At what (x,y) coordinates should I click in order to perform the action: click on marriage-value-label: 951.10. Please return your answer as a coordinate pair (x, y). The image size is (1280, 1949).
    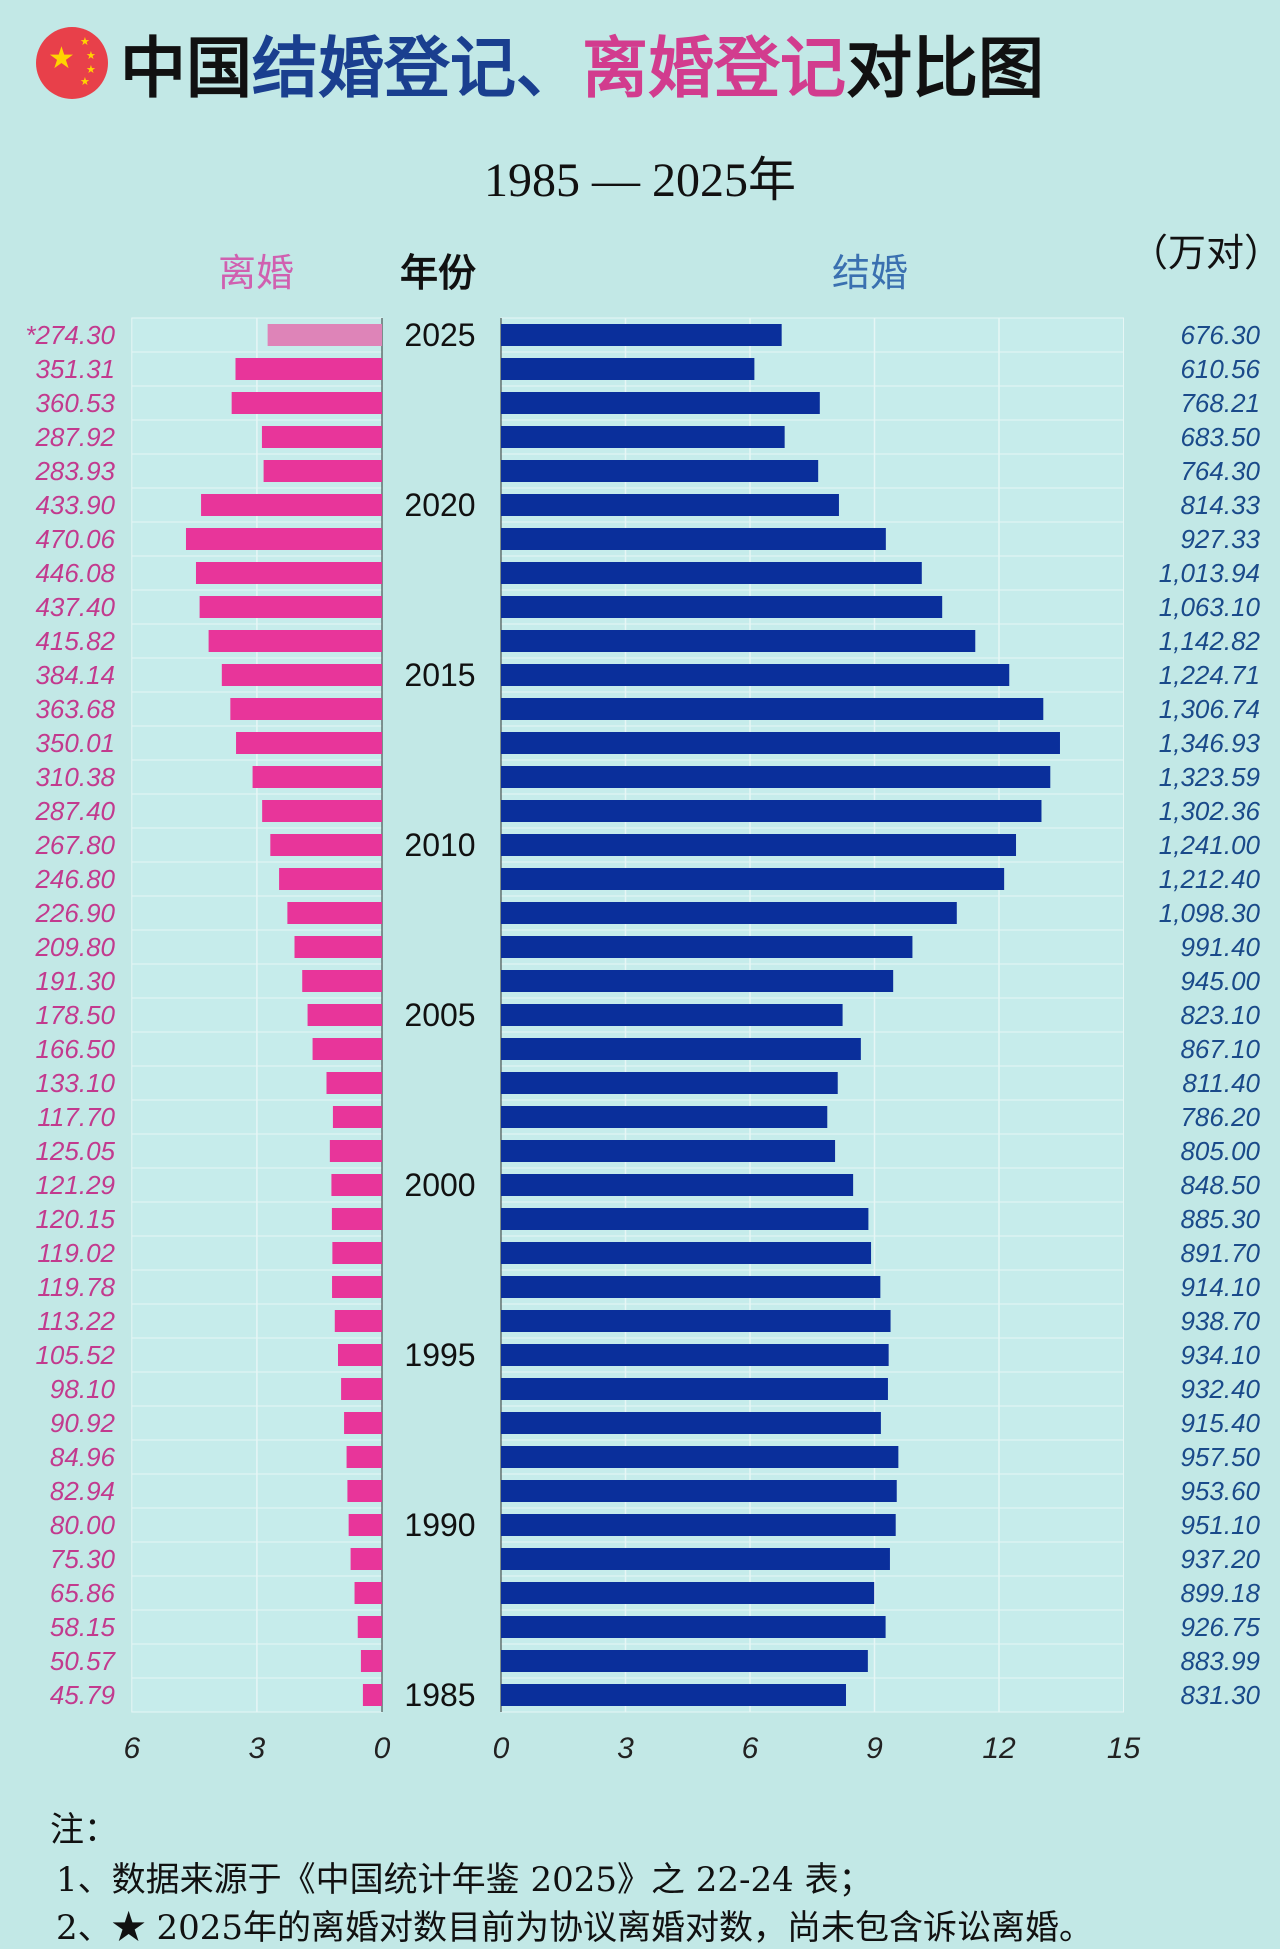
    Looking at the image, I should click on (1220, 1525).